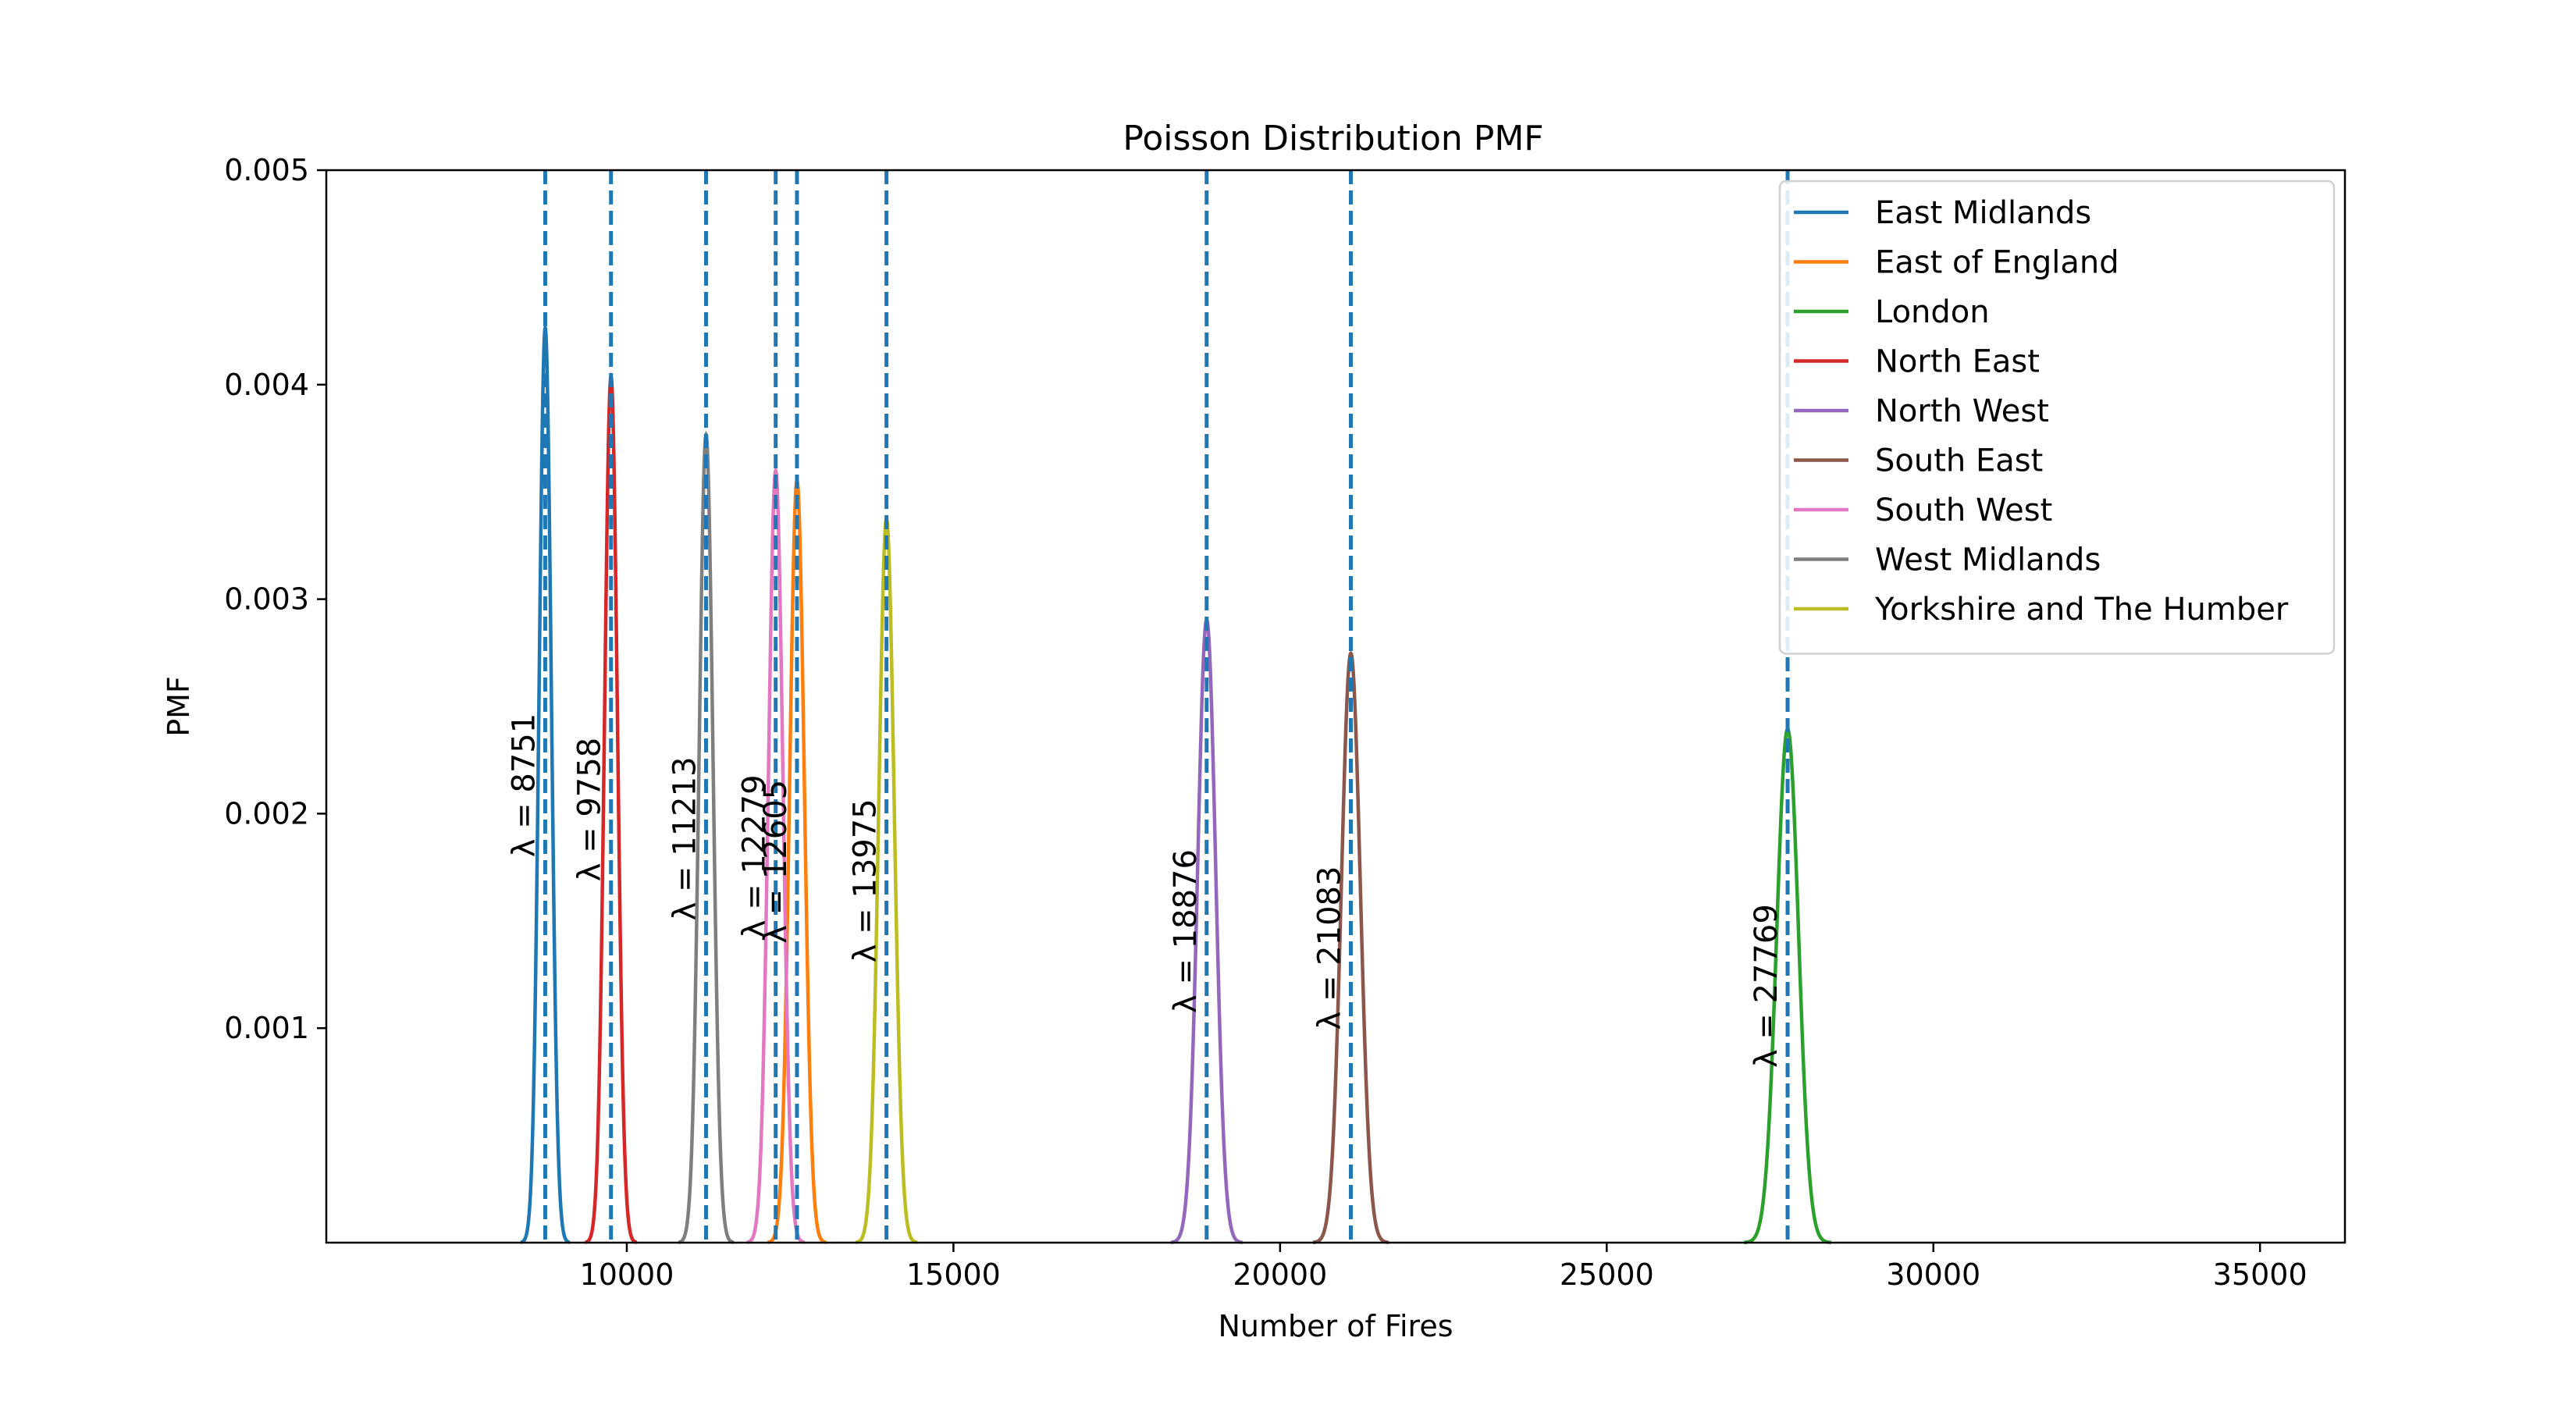  What do you see at coordinates (266, 600) in the screenshot?
I see `y-tick-label: 0.003` at bounding box center [266, 600].